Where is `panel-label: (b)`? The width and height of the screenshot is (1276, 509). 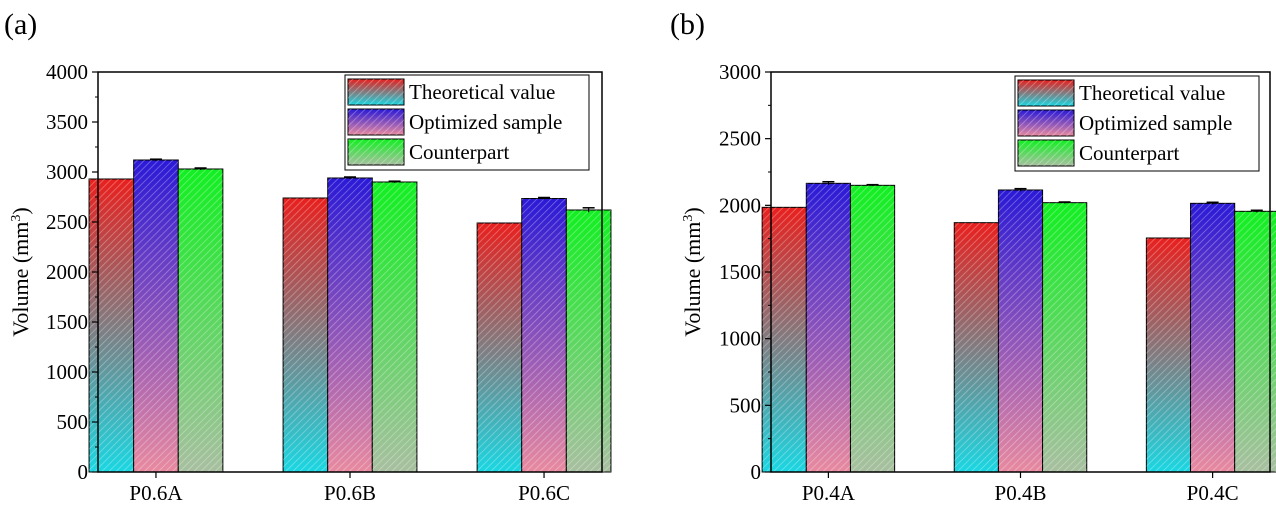
panel-label: (b) is located at coordinates (687, 24).